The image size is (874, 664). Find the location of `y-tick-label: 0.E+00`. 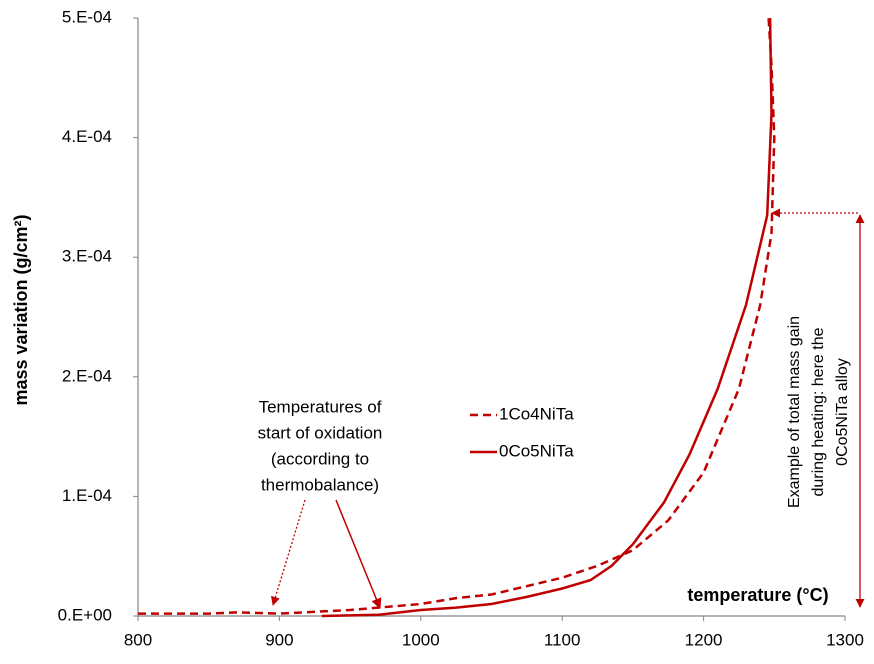

y-tick-label: 0.E+00 is located at coordinates (85, 614).